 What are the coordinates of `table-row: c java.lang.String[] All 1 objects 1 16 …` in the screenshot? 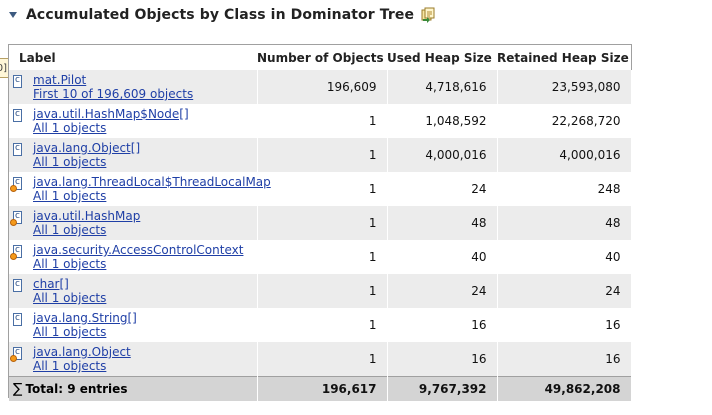 It's located at (320, 325).